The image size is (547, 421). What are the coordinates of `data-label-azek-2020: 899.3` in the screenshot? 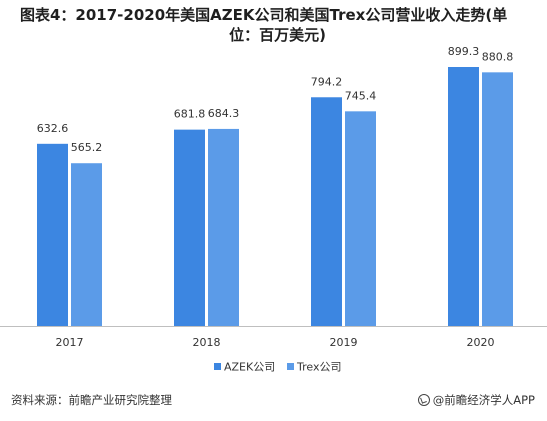 It's located at (464, 51).